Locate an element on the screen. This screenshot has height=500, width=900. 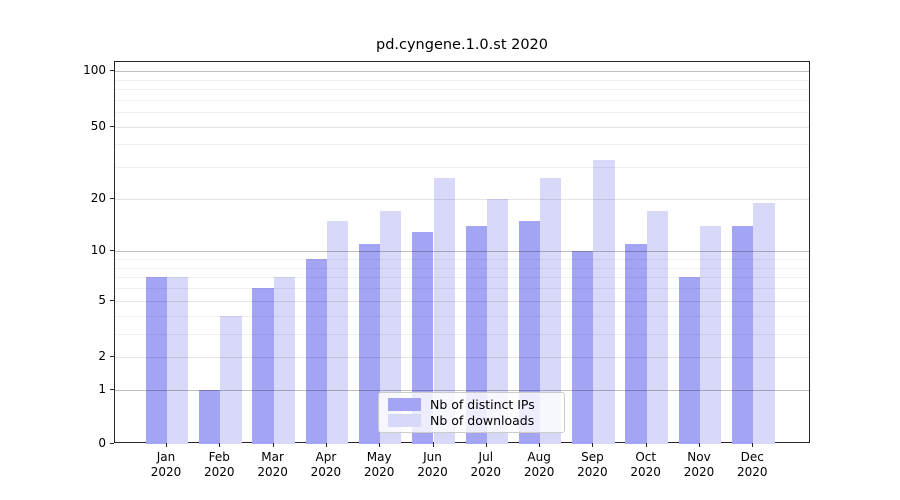
y-tick-label-50: 50 is located at coordinates (98, 125).